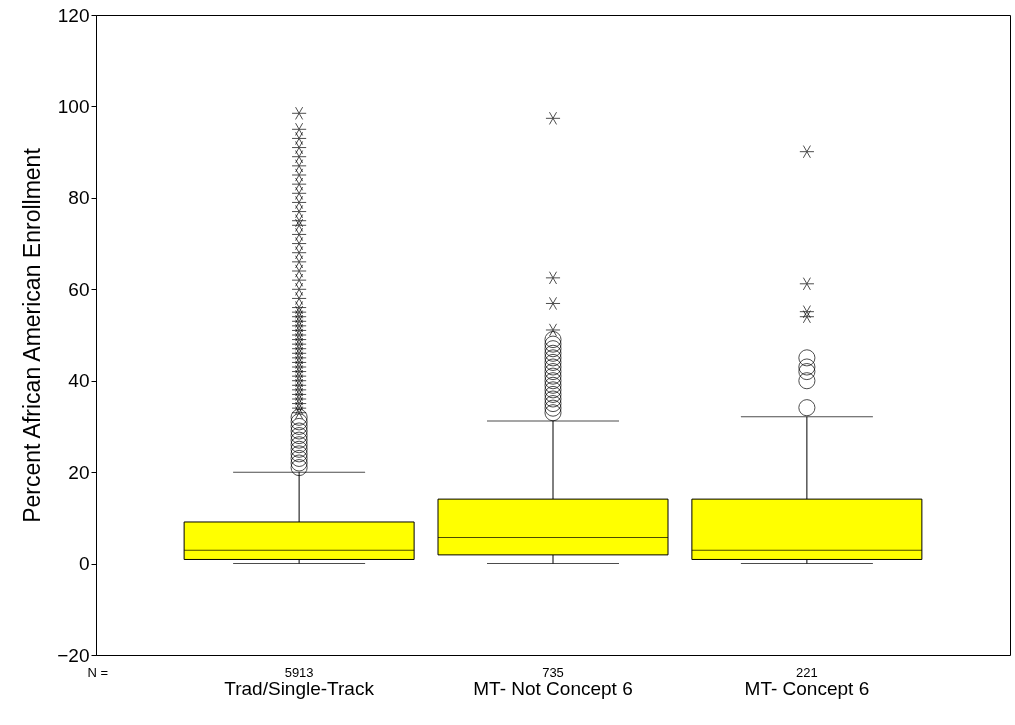  What do you see at coordinates (807, 672) in the screenshot?
I see `text: 221` at bounding box center [807, 672].